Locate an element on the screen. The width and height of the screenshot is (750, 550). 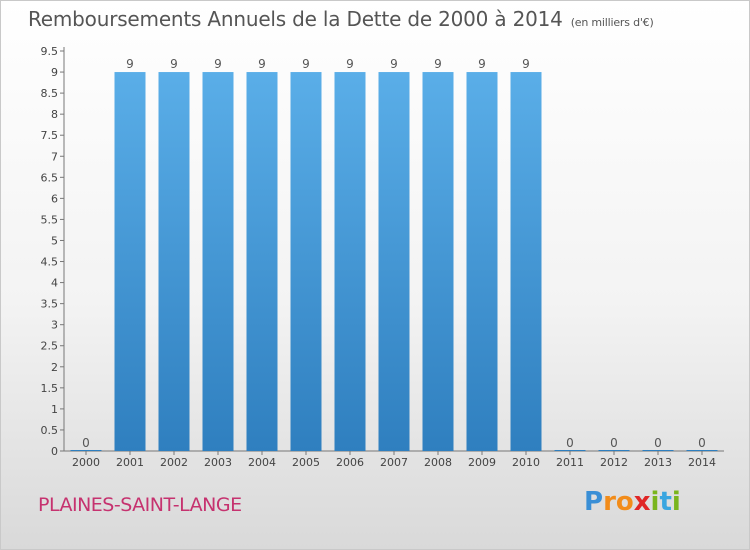
x-tick-label: 2011 is located at coordinates (570, 462).